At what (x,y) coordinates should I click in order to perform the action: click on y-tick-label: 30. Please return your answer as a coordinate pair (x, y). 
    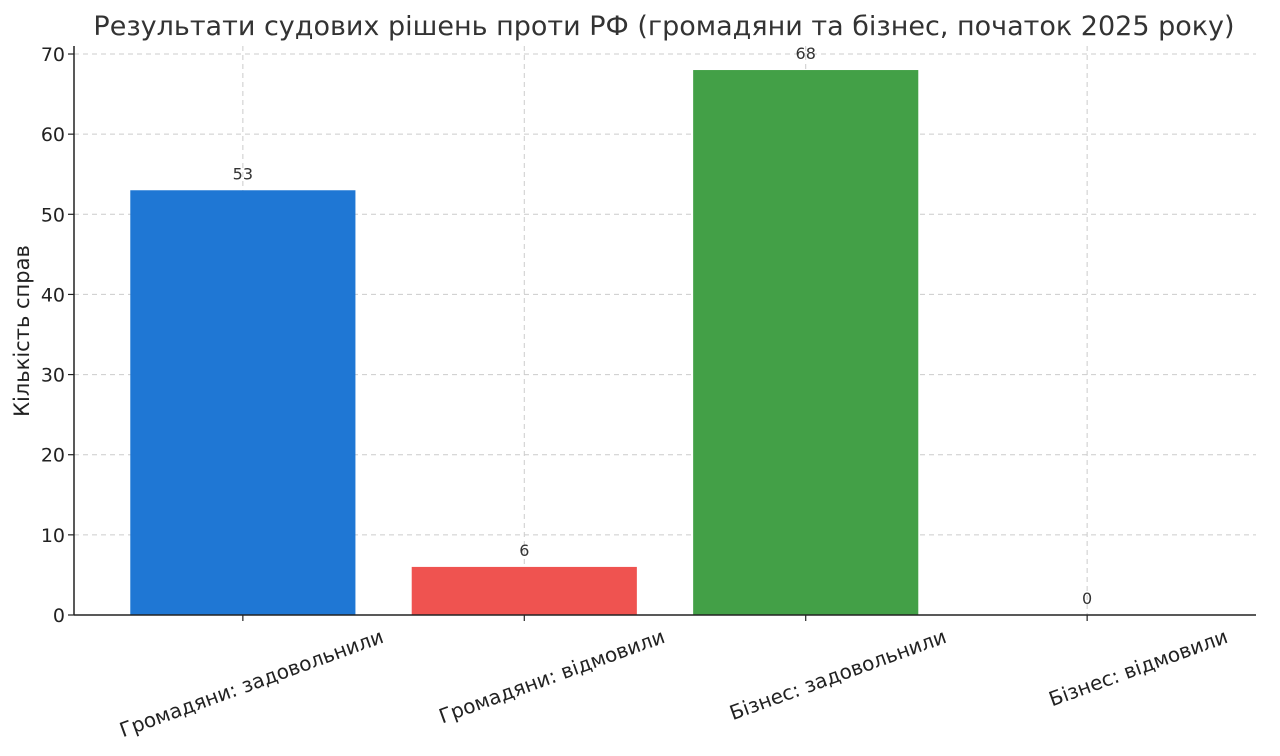
    Looking at the image, I should click on (53, 376).